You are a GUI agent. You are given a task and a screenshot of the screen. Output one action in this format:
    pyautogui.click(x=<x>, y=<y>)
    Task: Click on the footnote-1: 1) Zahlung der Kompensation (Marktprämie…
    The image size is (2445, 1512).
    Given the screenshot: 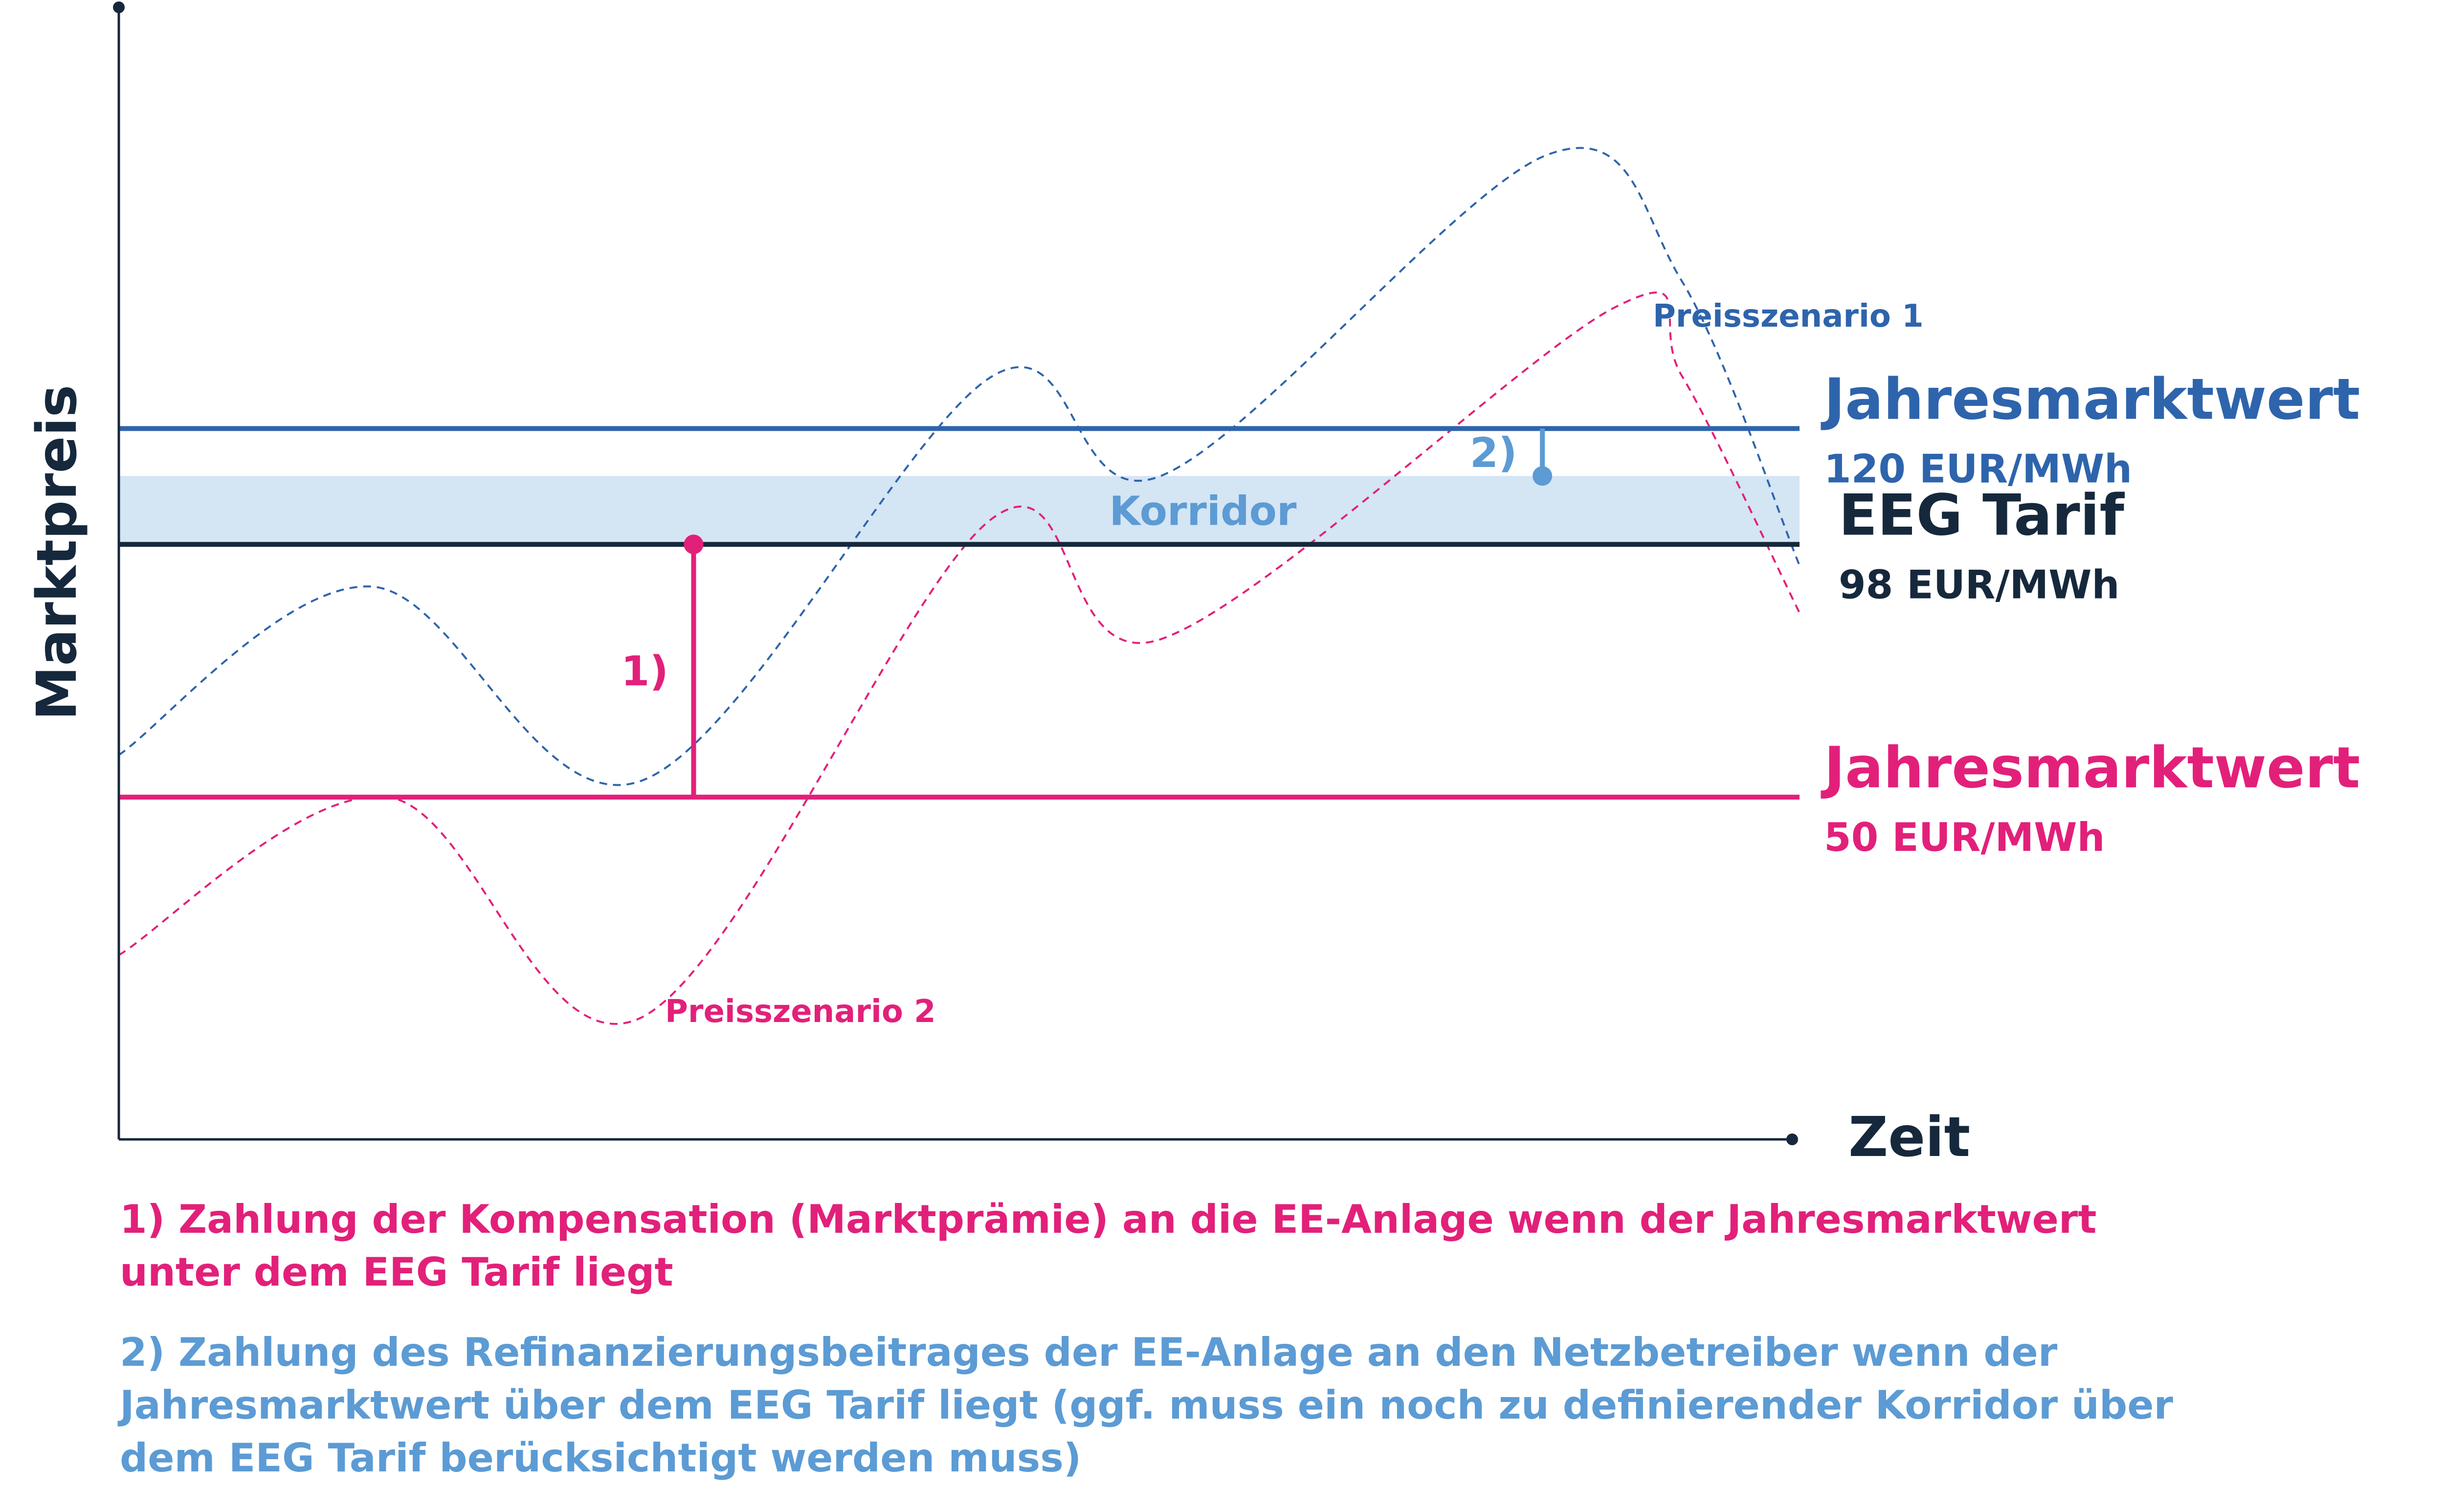 What is the action you would take?
    pyautogui.click(x=1108, y=1246)
    